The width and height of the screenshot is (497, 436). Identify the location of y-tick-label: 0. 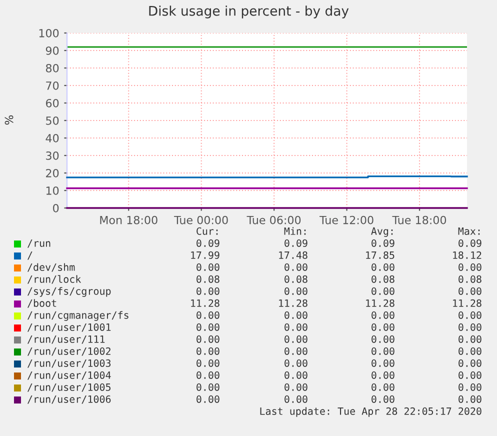
(56, 208).